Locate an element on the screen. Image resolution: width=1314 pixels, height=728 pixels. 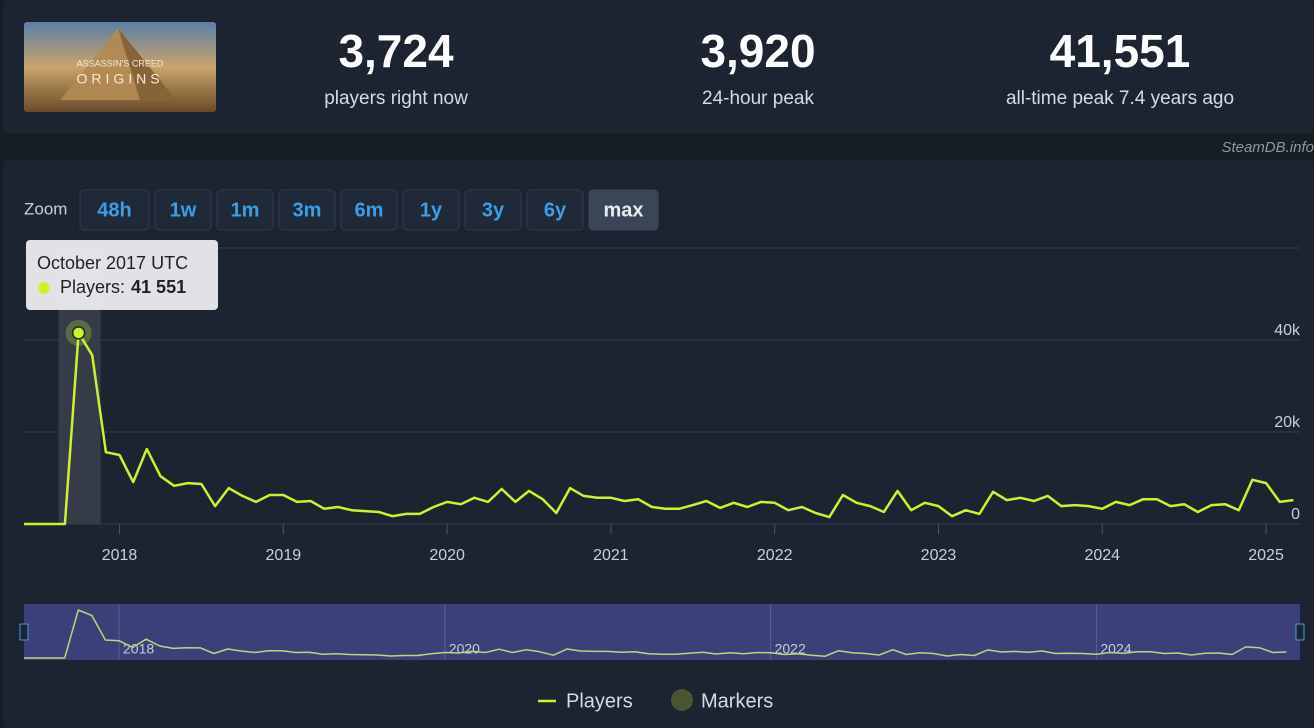
tooltip-row: Players: 41 551 is located at coordinates (123, 287).